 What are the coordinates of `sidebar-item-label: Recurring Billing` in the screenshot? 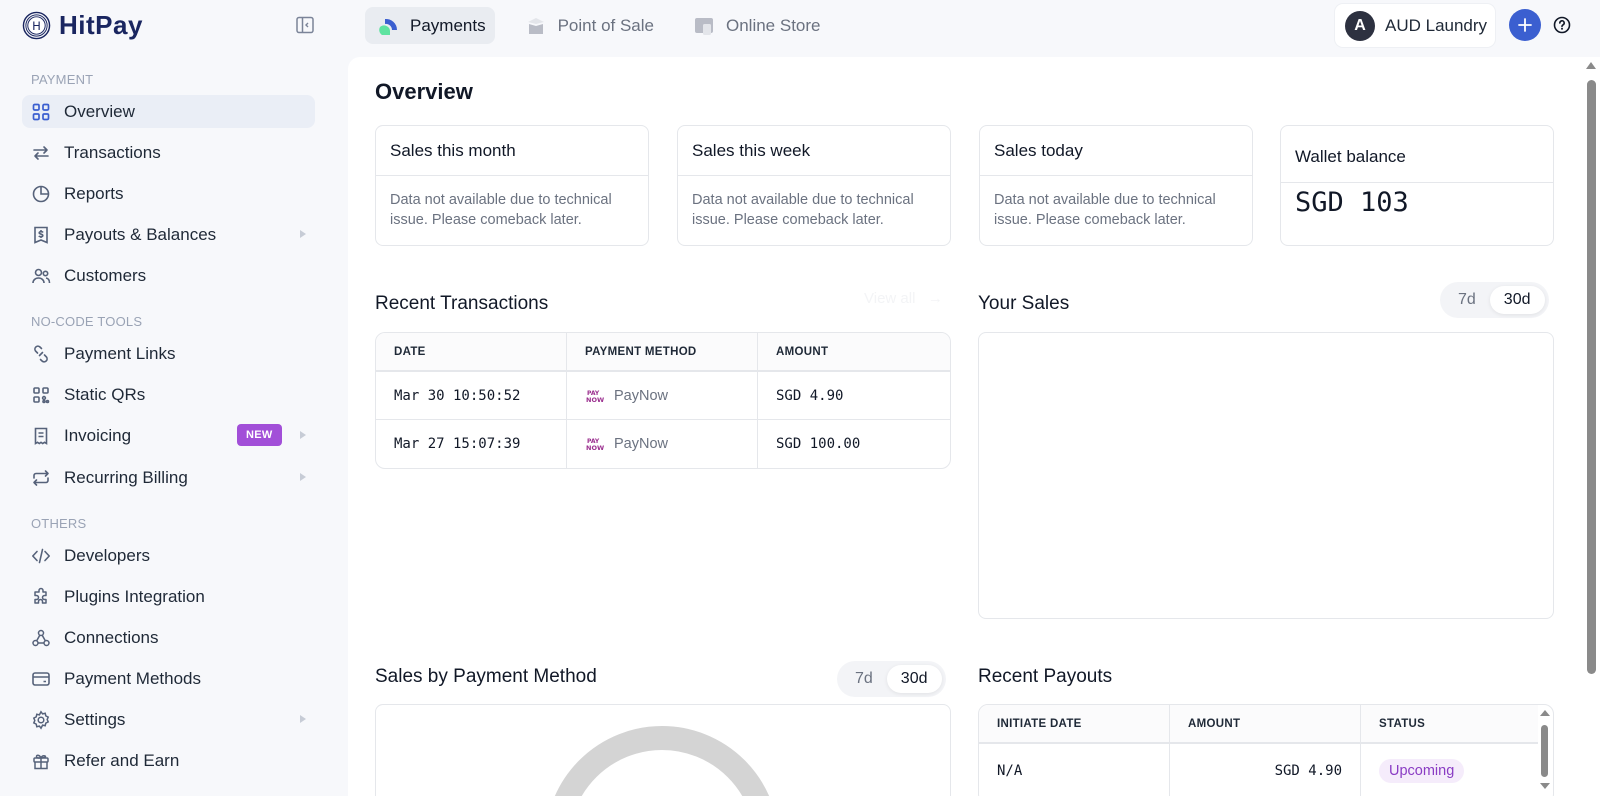 It's located at (126, 477).